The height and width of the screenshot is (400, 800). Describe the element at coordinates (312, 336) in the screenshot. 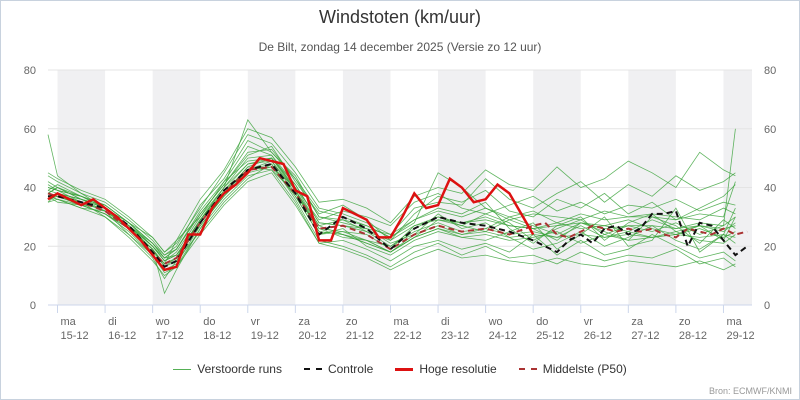

I see `x-tick-date: 20-12` at that location.